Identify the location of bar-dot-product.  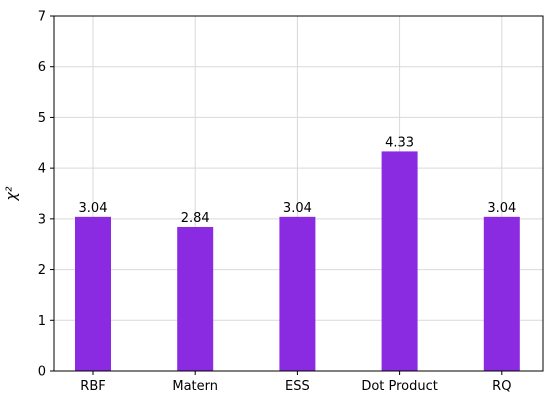
(399, 261).